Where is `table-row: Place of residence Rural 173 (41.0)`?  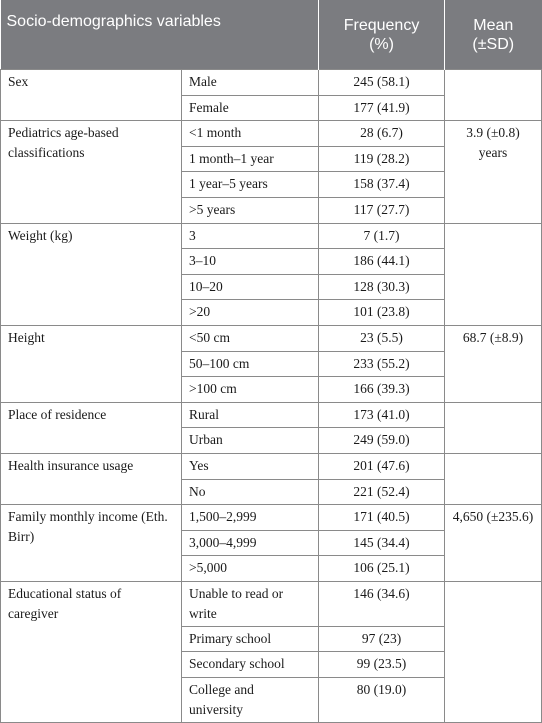 table-row: Place of residence Rural 173 (41.0) is located at coordinates (271, 427).